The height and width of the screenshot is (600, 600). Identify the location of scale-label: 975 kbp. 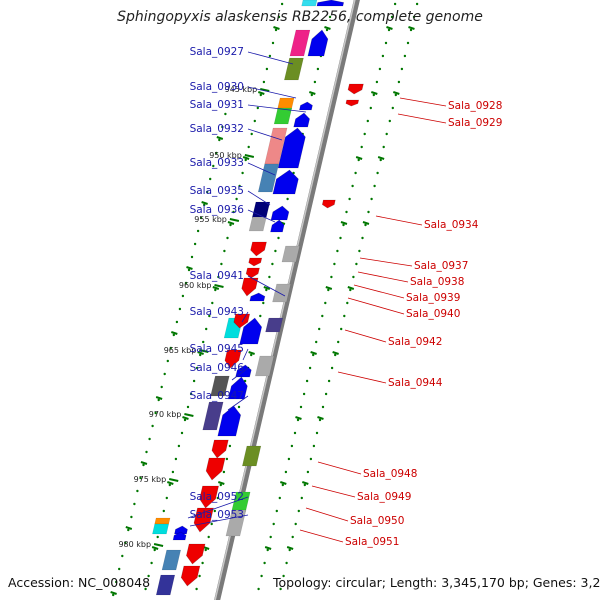
(150, 479).